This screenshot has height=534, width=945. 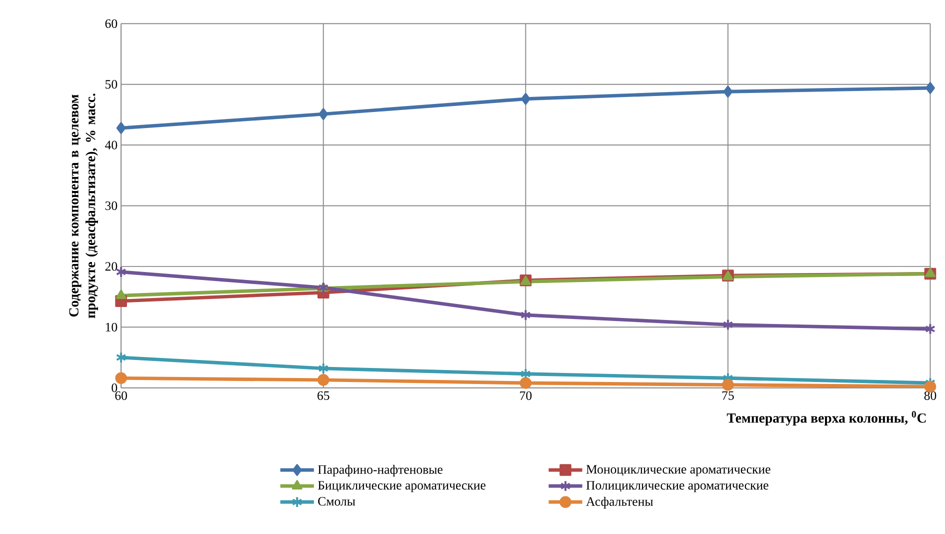 I want to click on y-tick-label: 0, so click(x=115, y=388).